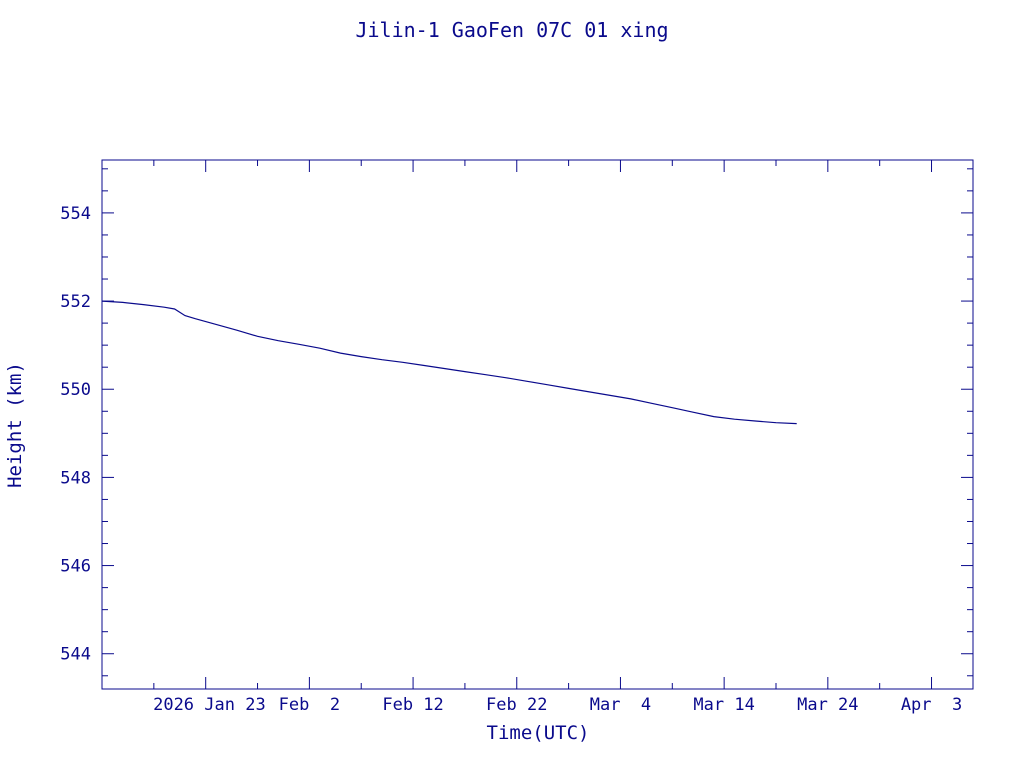 The height and width of the screenshot is (768, 1024). I want to click on y-tick-label: 554, so click(75, 214).